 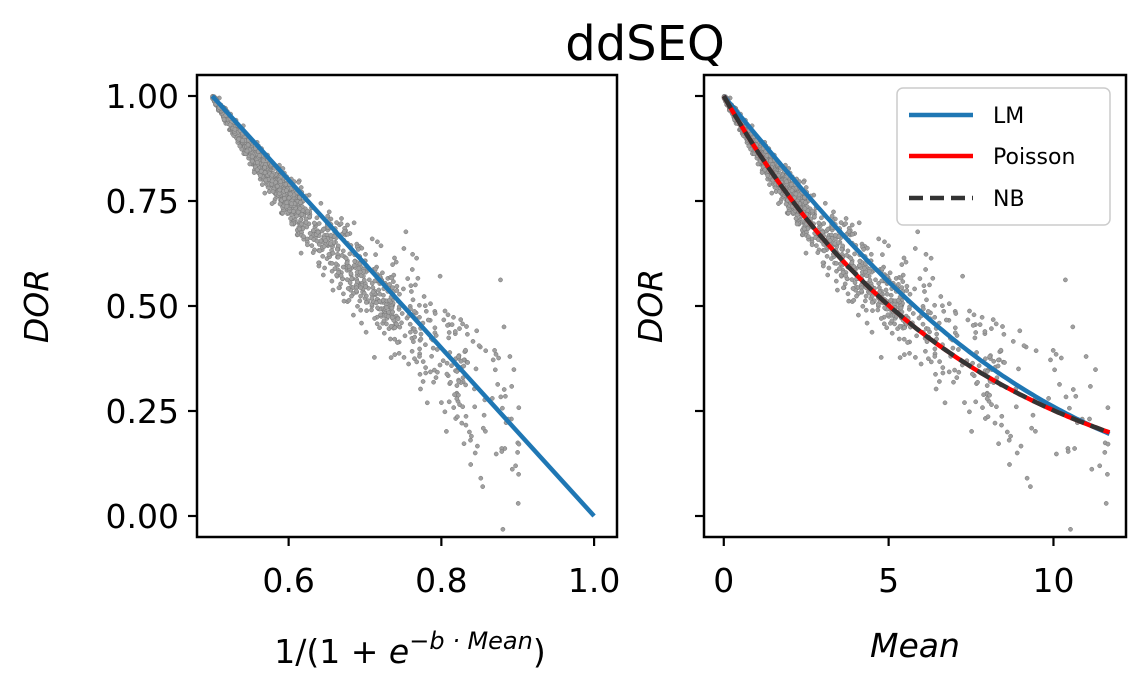 What do you see at coordinates (399, 651) in the screenshot?
I see `left-xlabel-base: e` at bounding box center [399, 651].